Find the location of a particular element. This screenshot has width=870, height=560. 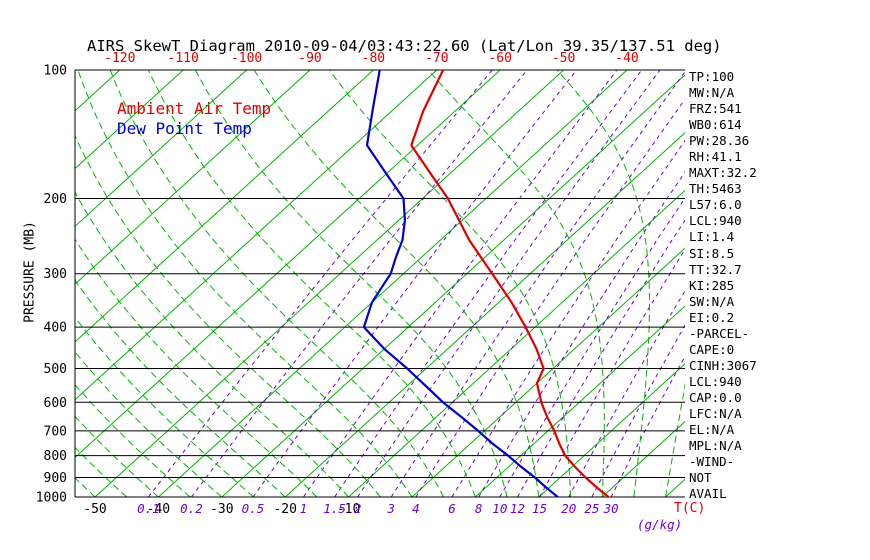

top-temp-tick-label: -70 is located at coordinates (436, 58).